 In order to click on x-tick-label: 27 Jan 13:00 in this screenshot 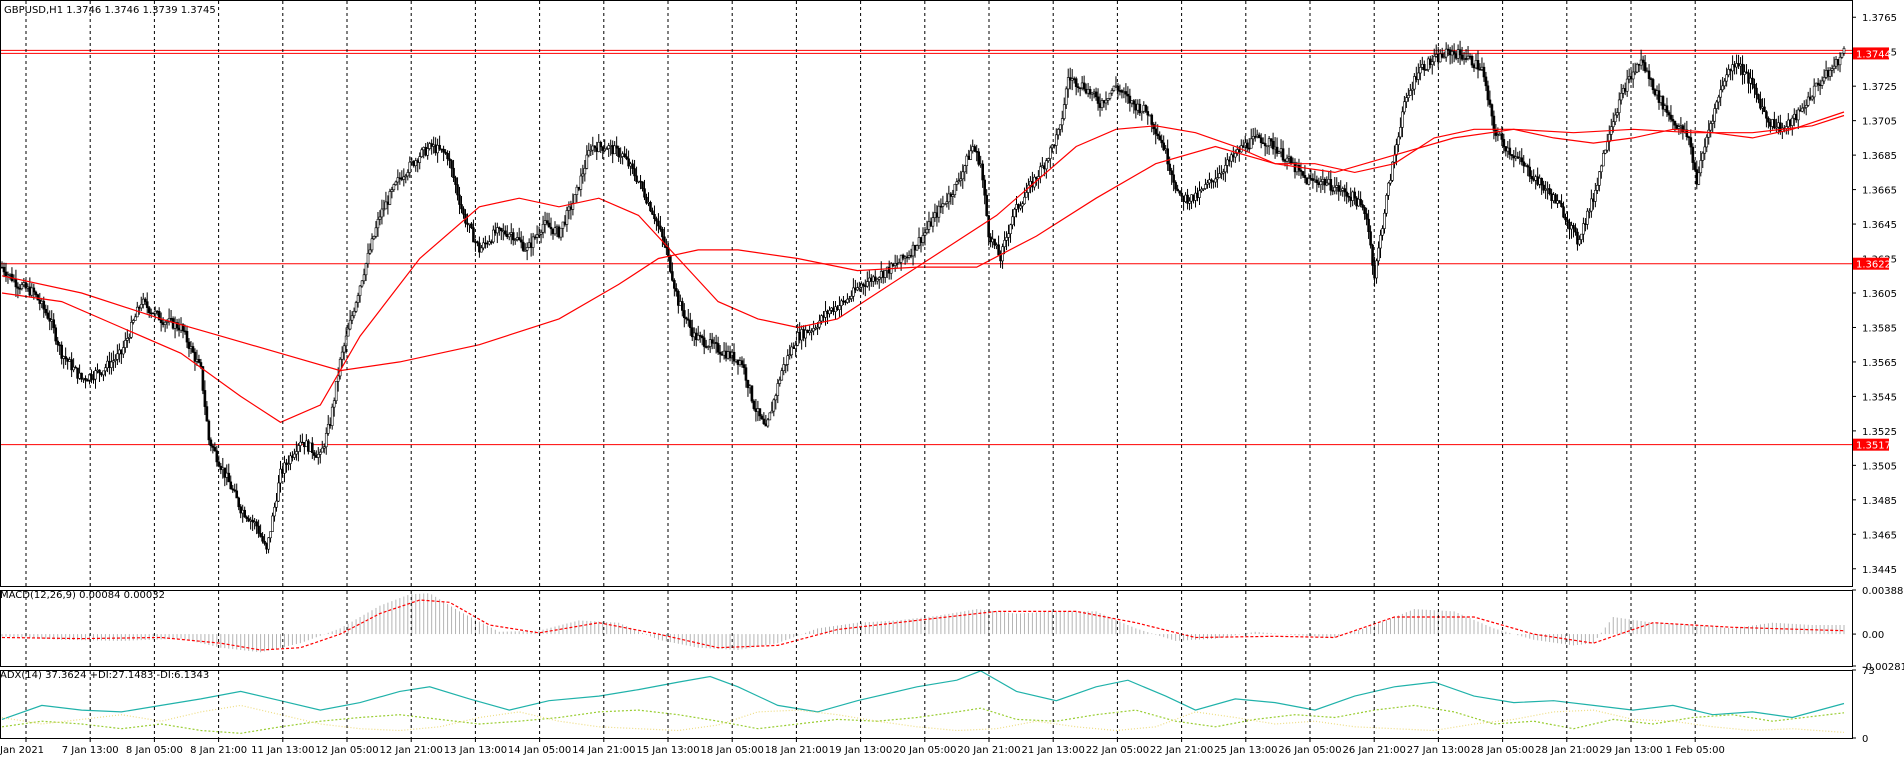, I will do `click(1438, 750)`.